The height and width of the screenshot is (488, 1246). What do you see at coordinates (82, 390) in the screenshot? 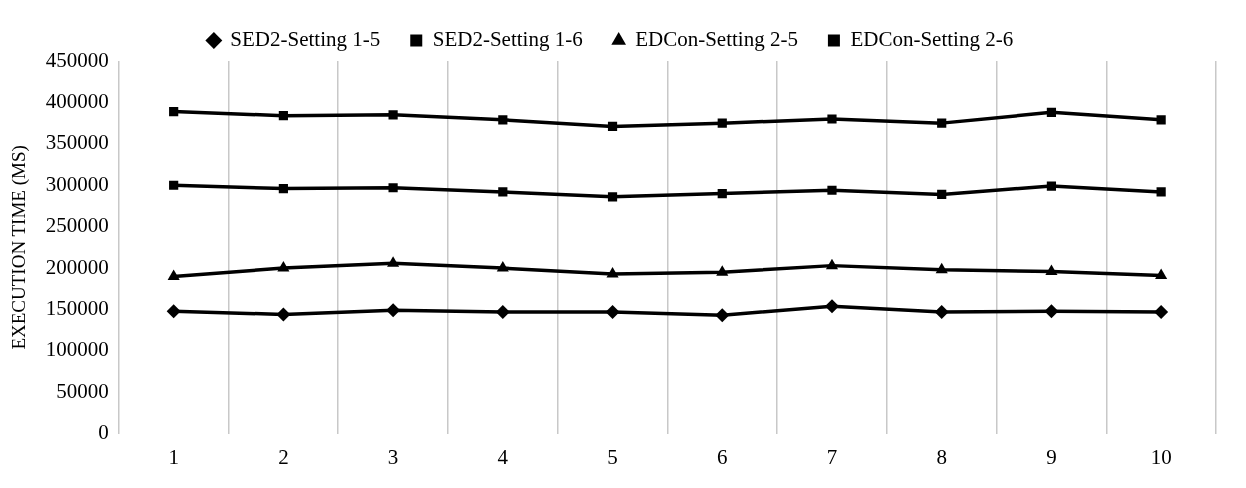
I see `y-tick-label: 50000` at bounding box center [82, 390].